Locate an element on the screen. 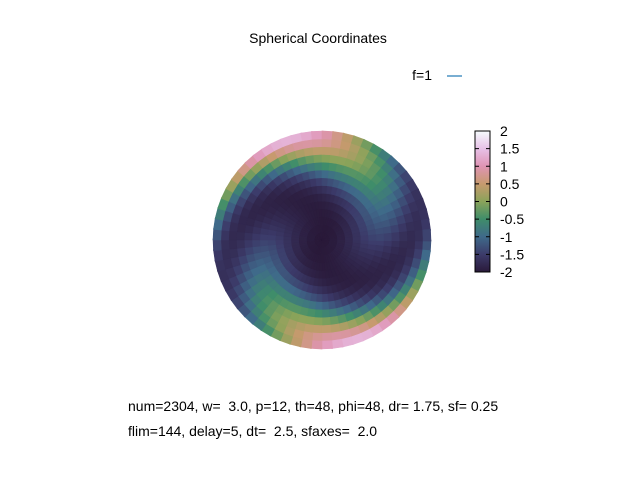 This screenshot has height=480, width=640. colorbar: 2 1.51 0.5 0-0.5 -1-1.5 -2 is located at coordinates (499, 201).